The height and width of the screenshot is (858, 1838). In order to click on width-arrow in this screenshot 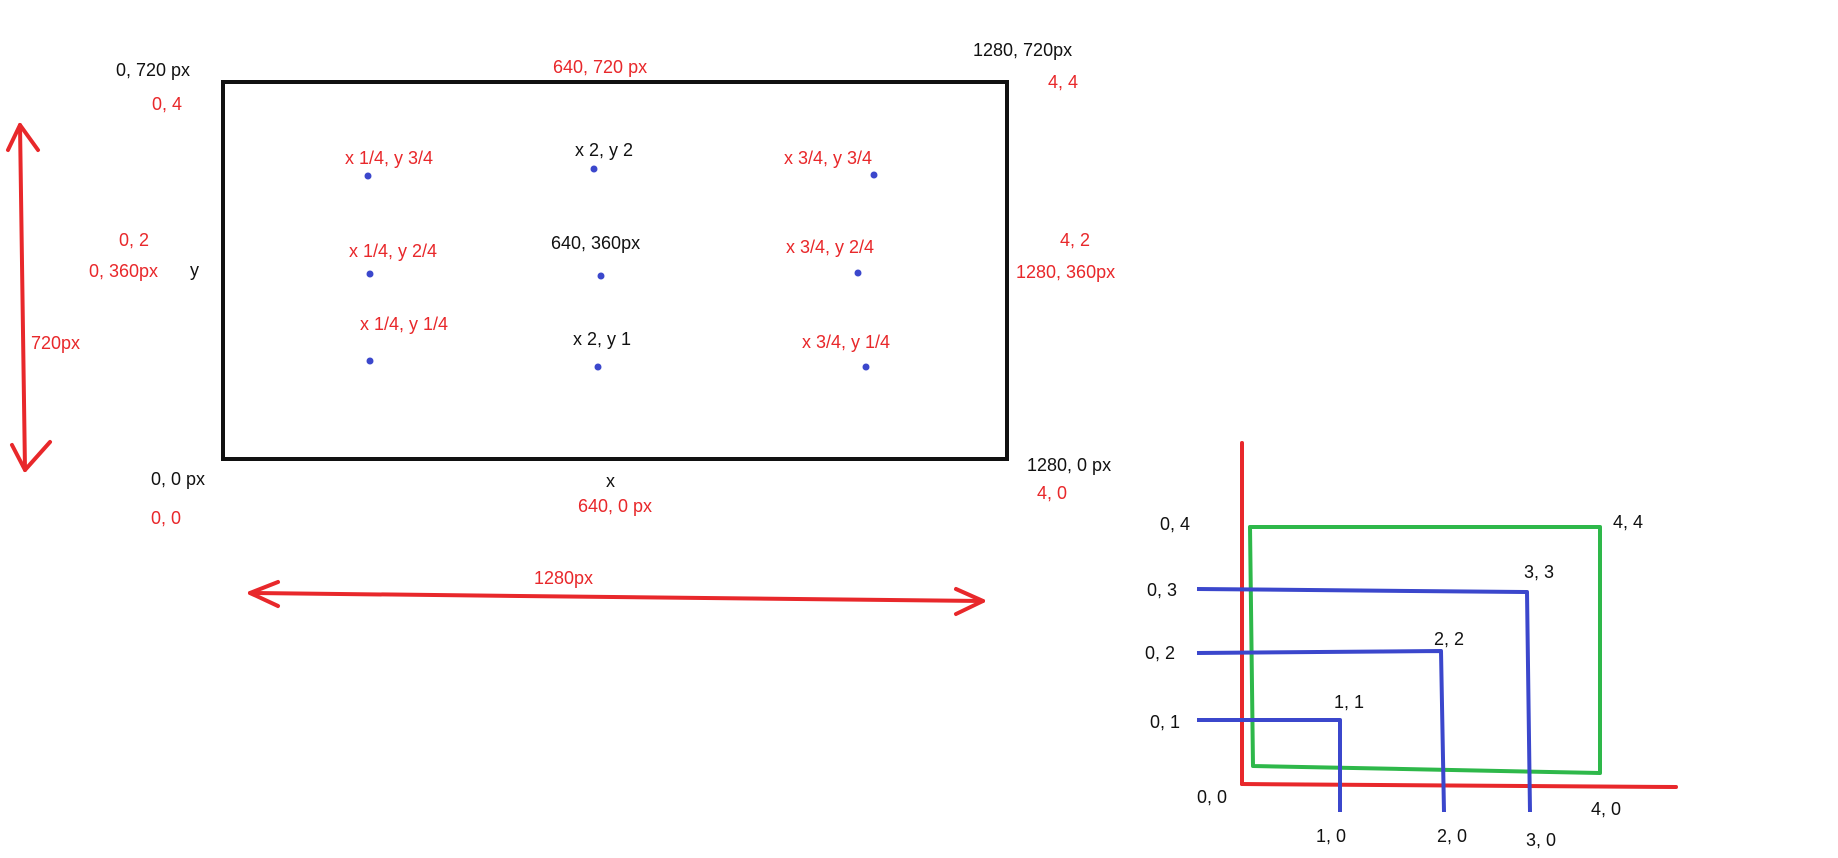, I will do `click(616, 598)`.